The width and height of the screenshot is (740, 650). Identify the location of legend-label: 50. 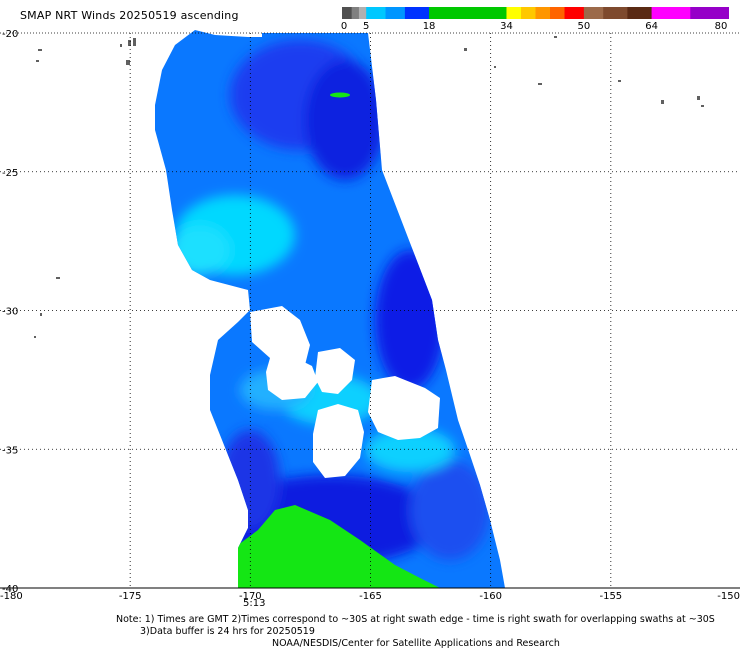
(584, 26).